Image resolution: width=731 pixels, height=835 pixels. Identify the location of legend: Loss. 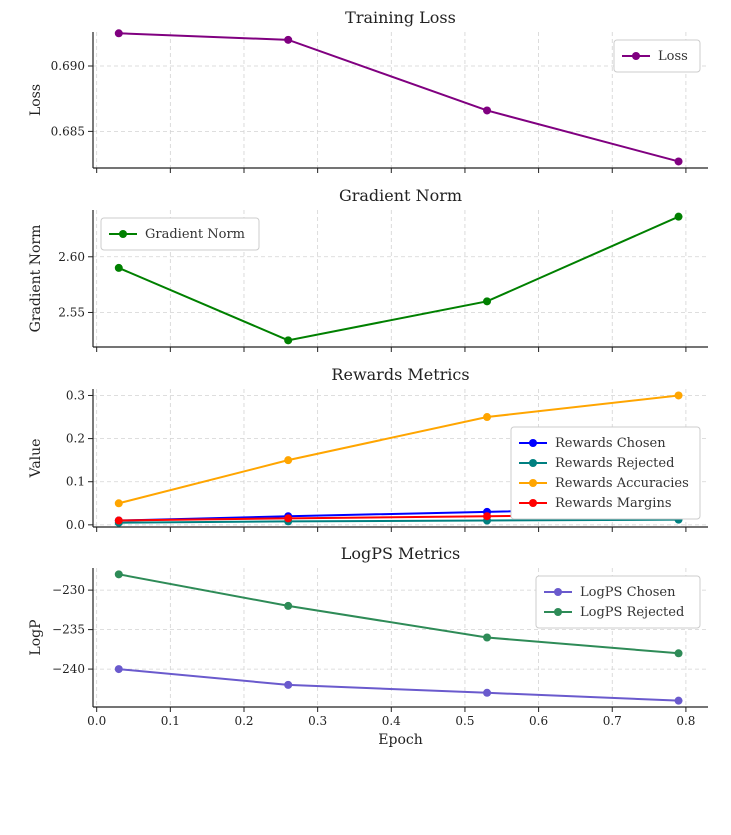
(657, 56).